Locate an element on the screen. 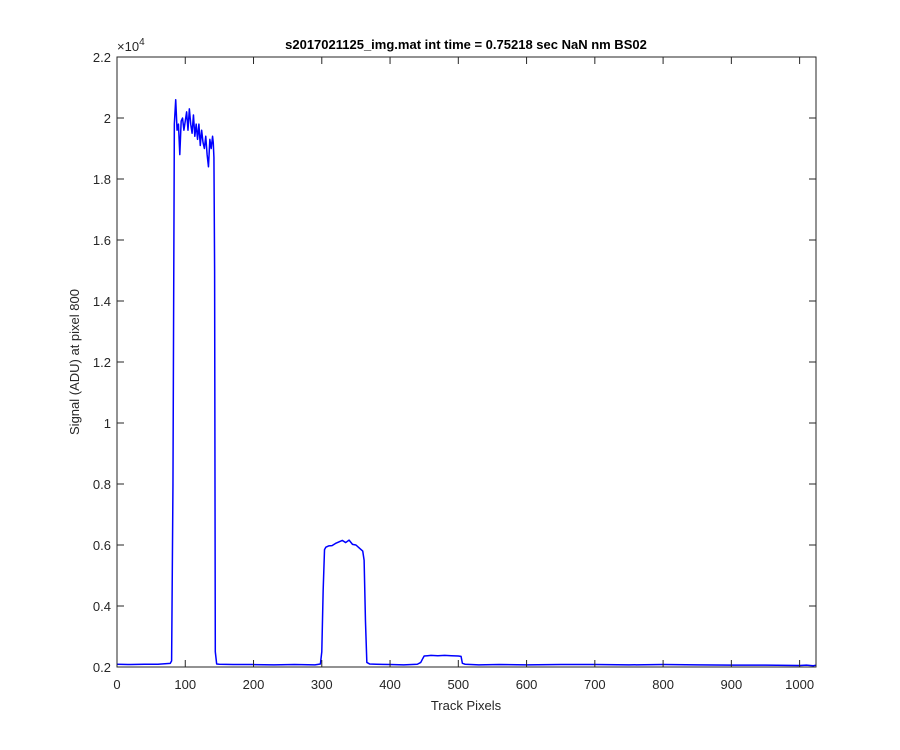 The height and width of the screenshot is (750, 900). y-tick-label: 1 is located at coordinates (107, 423).